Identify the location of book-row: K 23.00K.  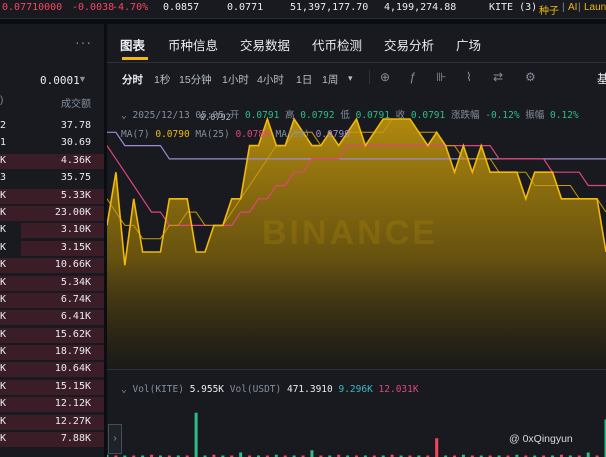
(52, 213).